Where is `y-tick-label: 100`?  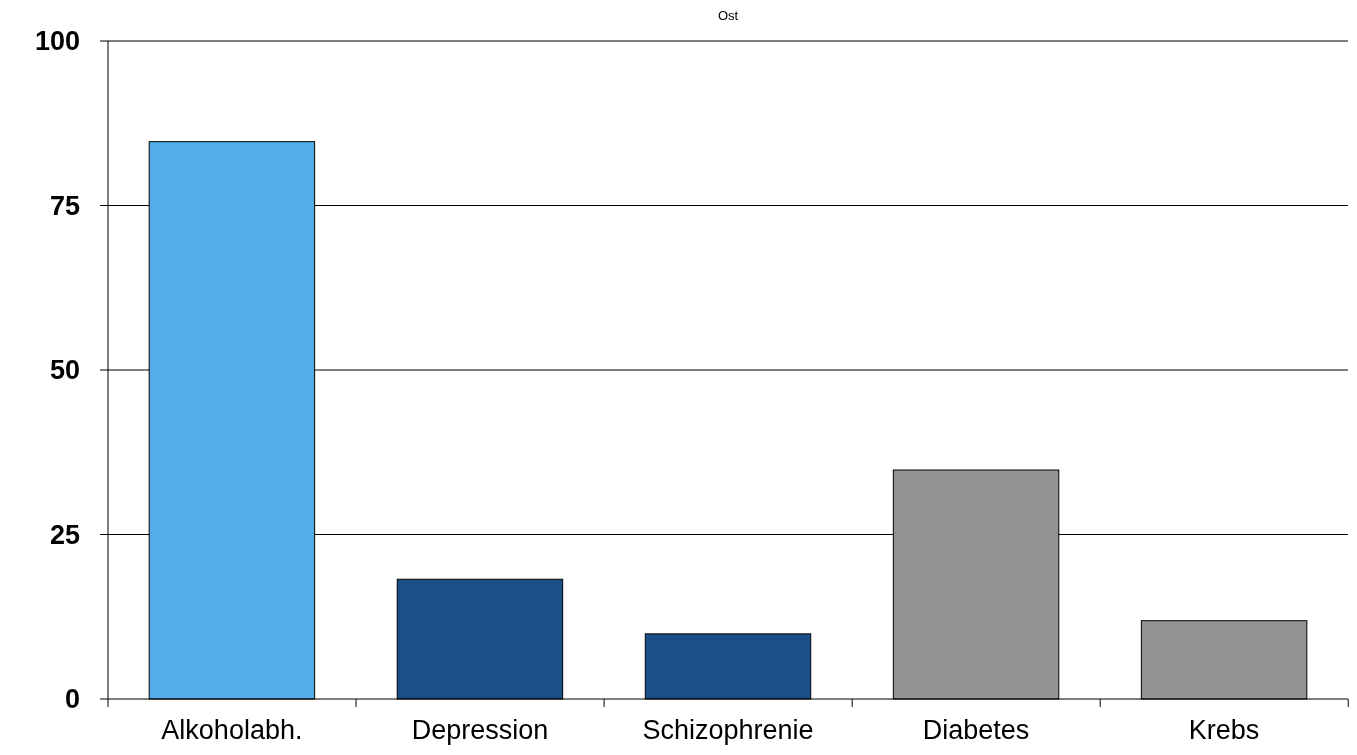
y-tick-label: 100 is located at coordinates (57, 41).